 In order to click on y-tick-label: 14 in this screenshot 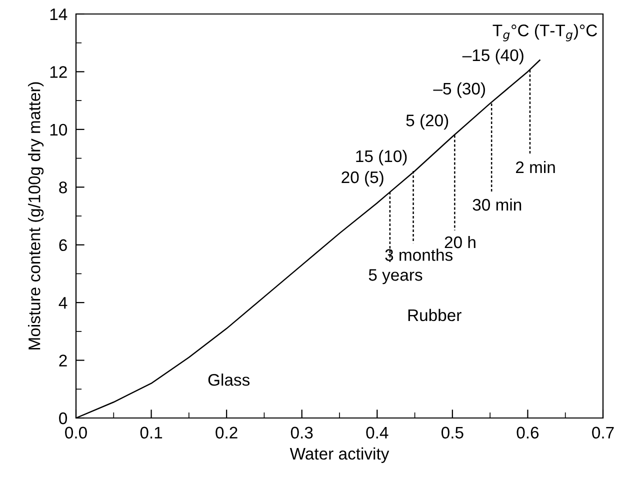, I will do `click(59, 14)`.